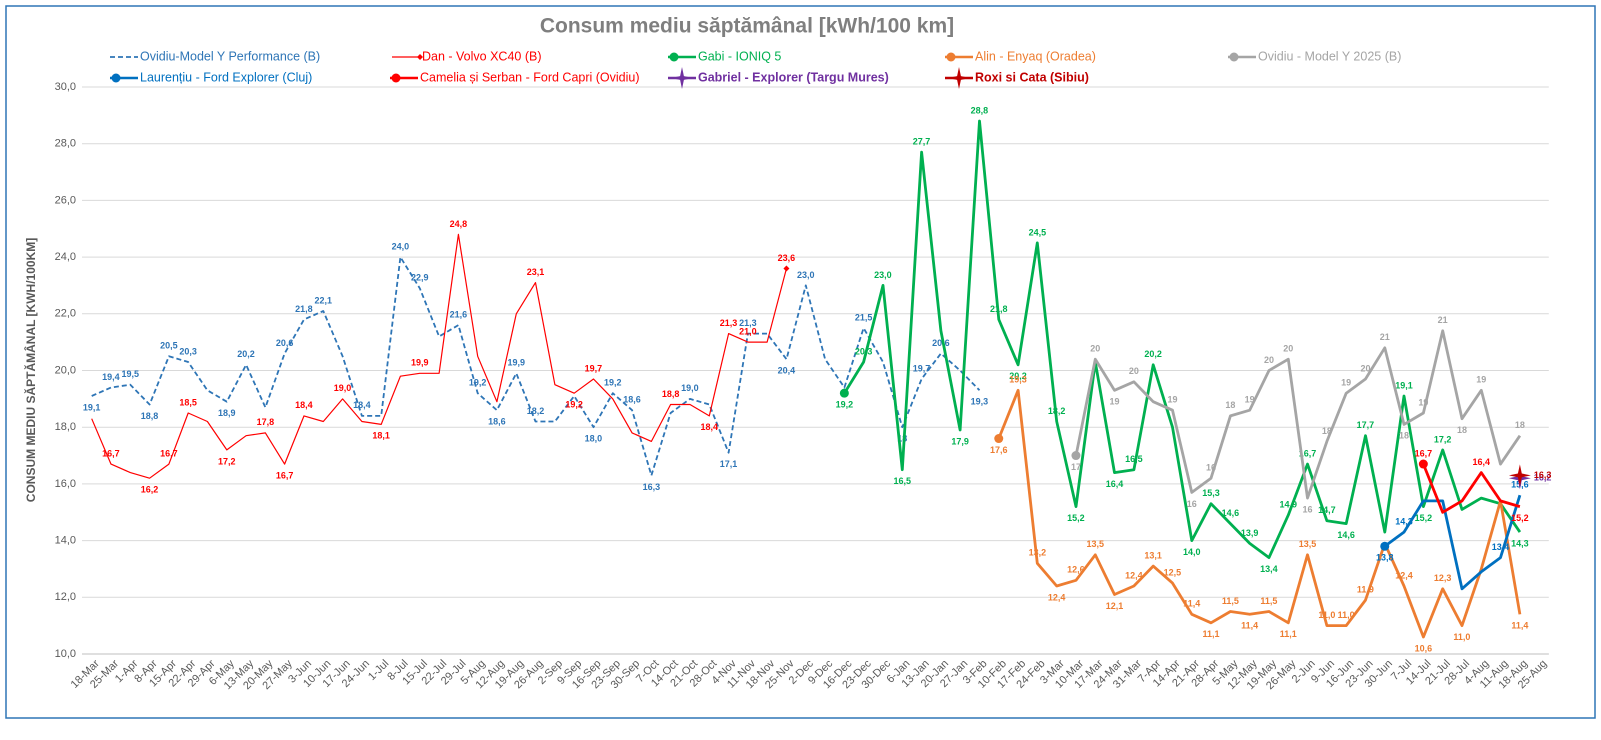  I want to click on y-tick-label: 10,0, so click(65, 654).